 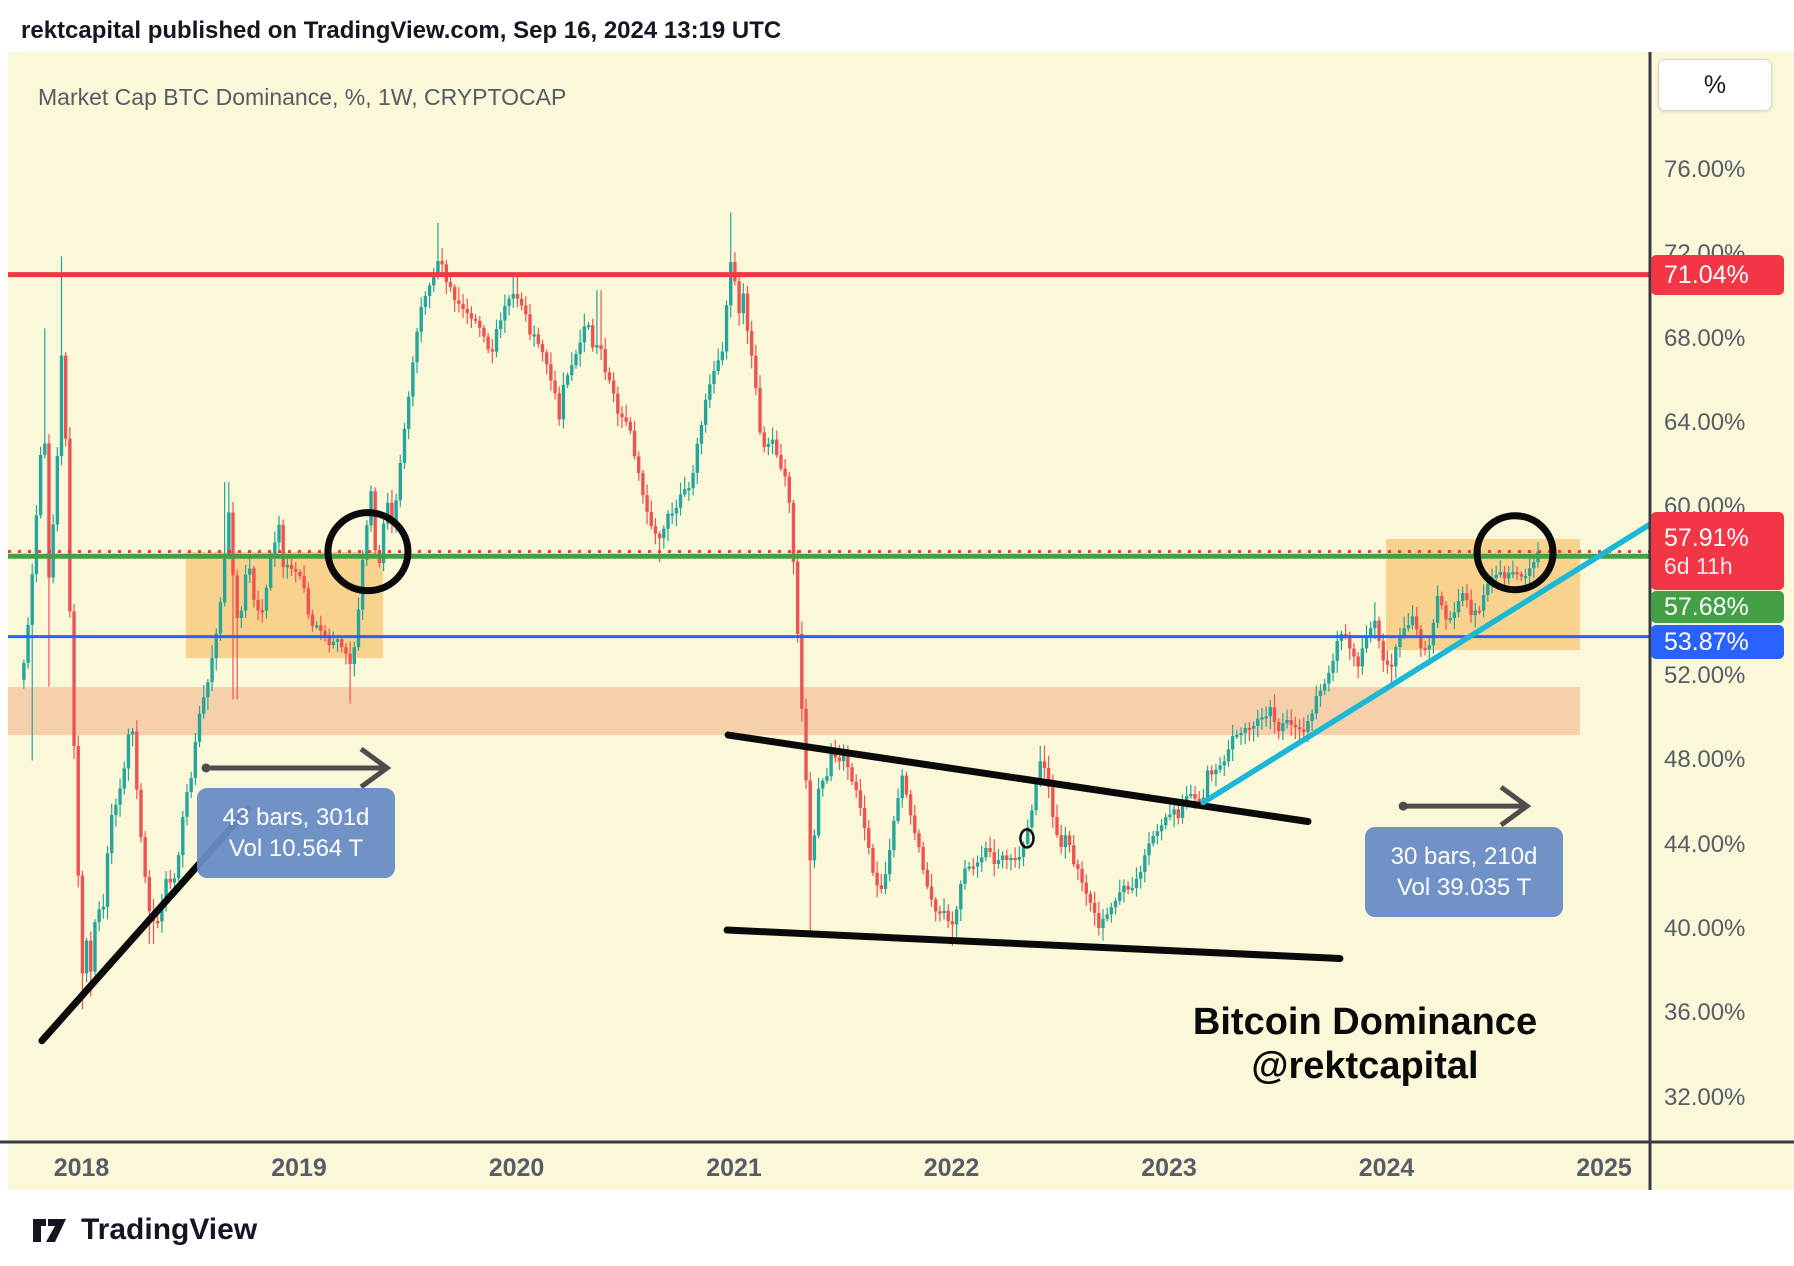 I want to click on y-axis-tick: 68.00%, so click(x=1705, y=338).